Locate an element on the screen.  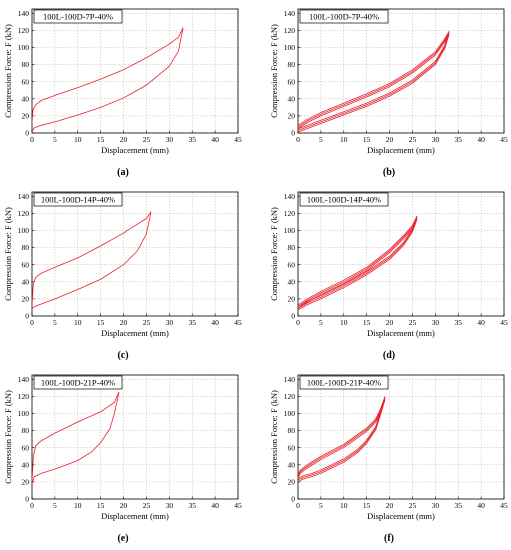
panel-label: (a) is located at coordinates (123, 172).